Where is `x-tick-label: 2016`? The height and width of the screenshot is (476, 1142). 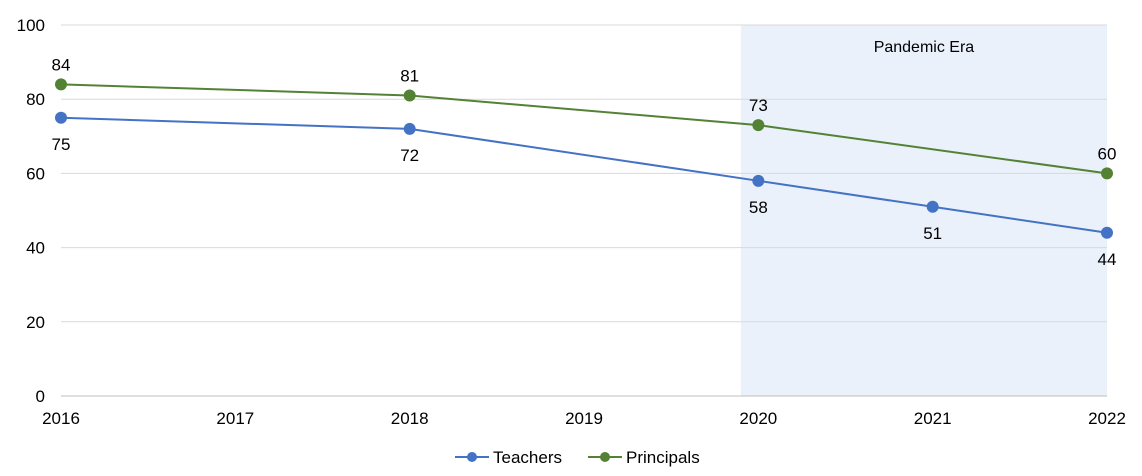
x-tick-label: 2016 is located at coordinates (61, 418).